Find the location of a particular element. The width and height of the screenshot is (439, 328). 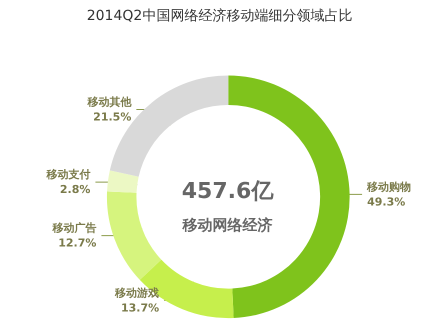

text: 457.6亿 is located at coordinates (228, 191).